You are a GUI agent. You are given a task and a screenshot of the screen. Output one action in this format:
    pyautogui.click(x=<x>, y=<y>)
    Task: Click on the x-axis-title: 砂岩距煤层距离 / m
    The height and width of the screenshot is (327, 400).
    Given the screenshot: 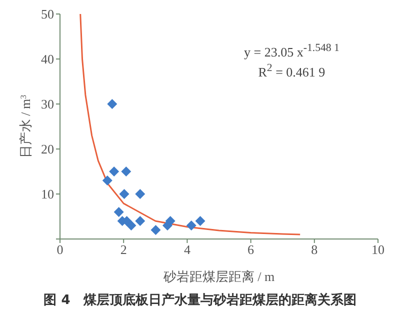 What is the action you would take?
    pyautogui.click(x=218, y=276)
    